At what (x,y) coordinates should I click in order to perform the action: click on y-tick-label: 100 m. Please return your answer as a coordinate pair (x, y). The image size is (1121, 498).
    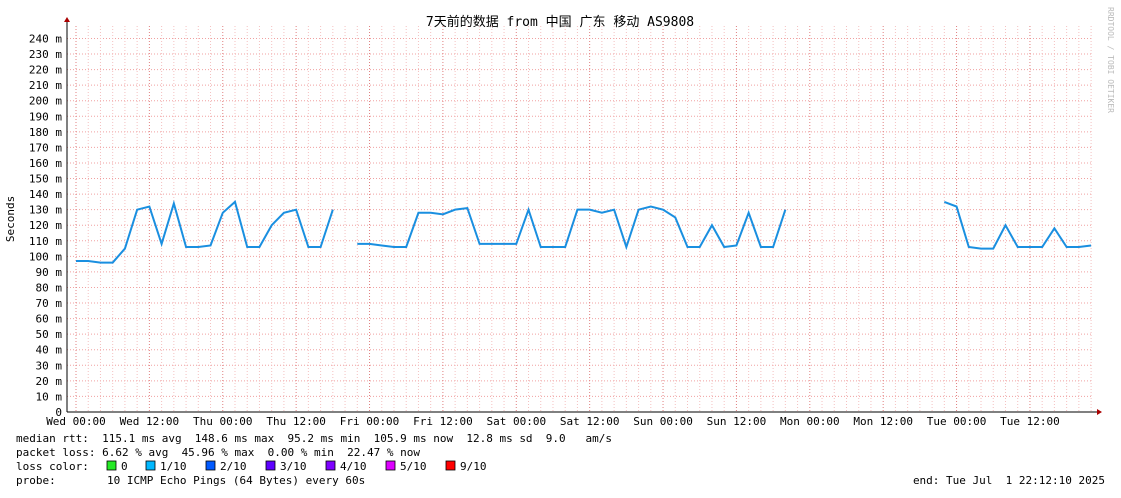
    Looking at the image, I should click on (45, 256).